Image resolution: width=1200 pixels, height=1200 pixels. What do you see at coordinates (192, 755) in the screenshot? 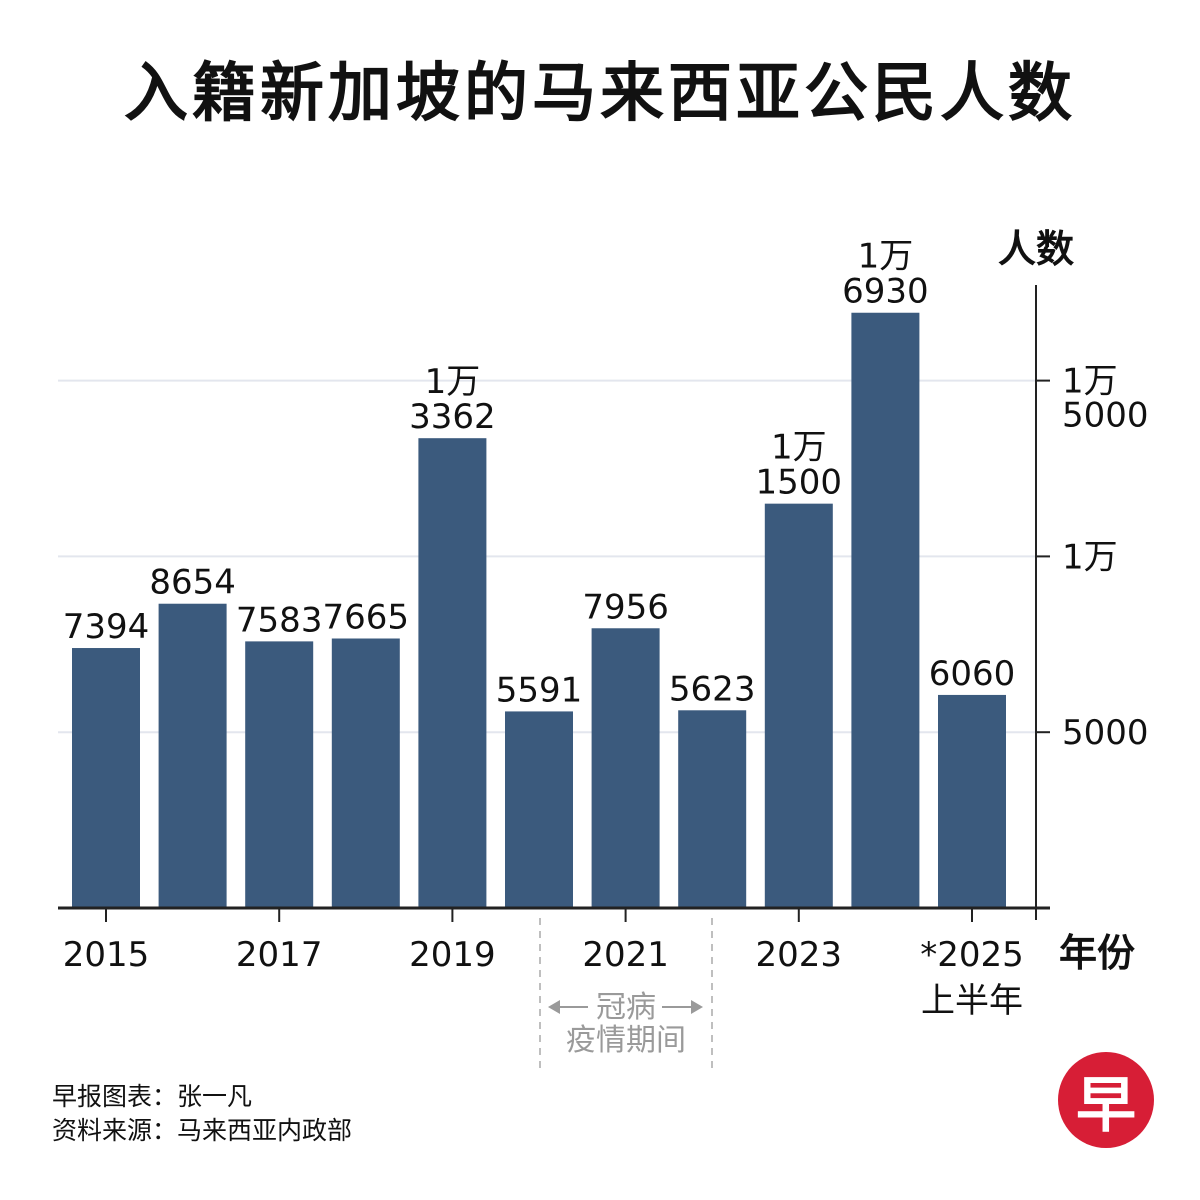
I see `bar-2016` at bounding box center [192, 755].